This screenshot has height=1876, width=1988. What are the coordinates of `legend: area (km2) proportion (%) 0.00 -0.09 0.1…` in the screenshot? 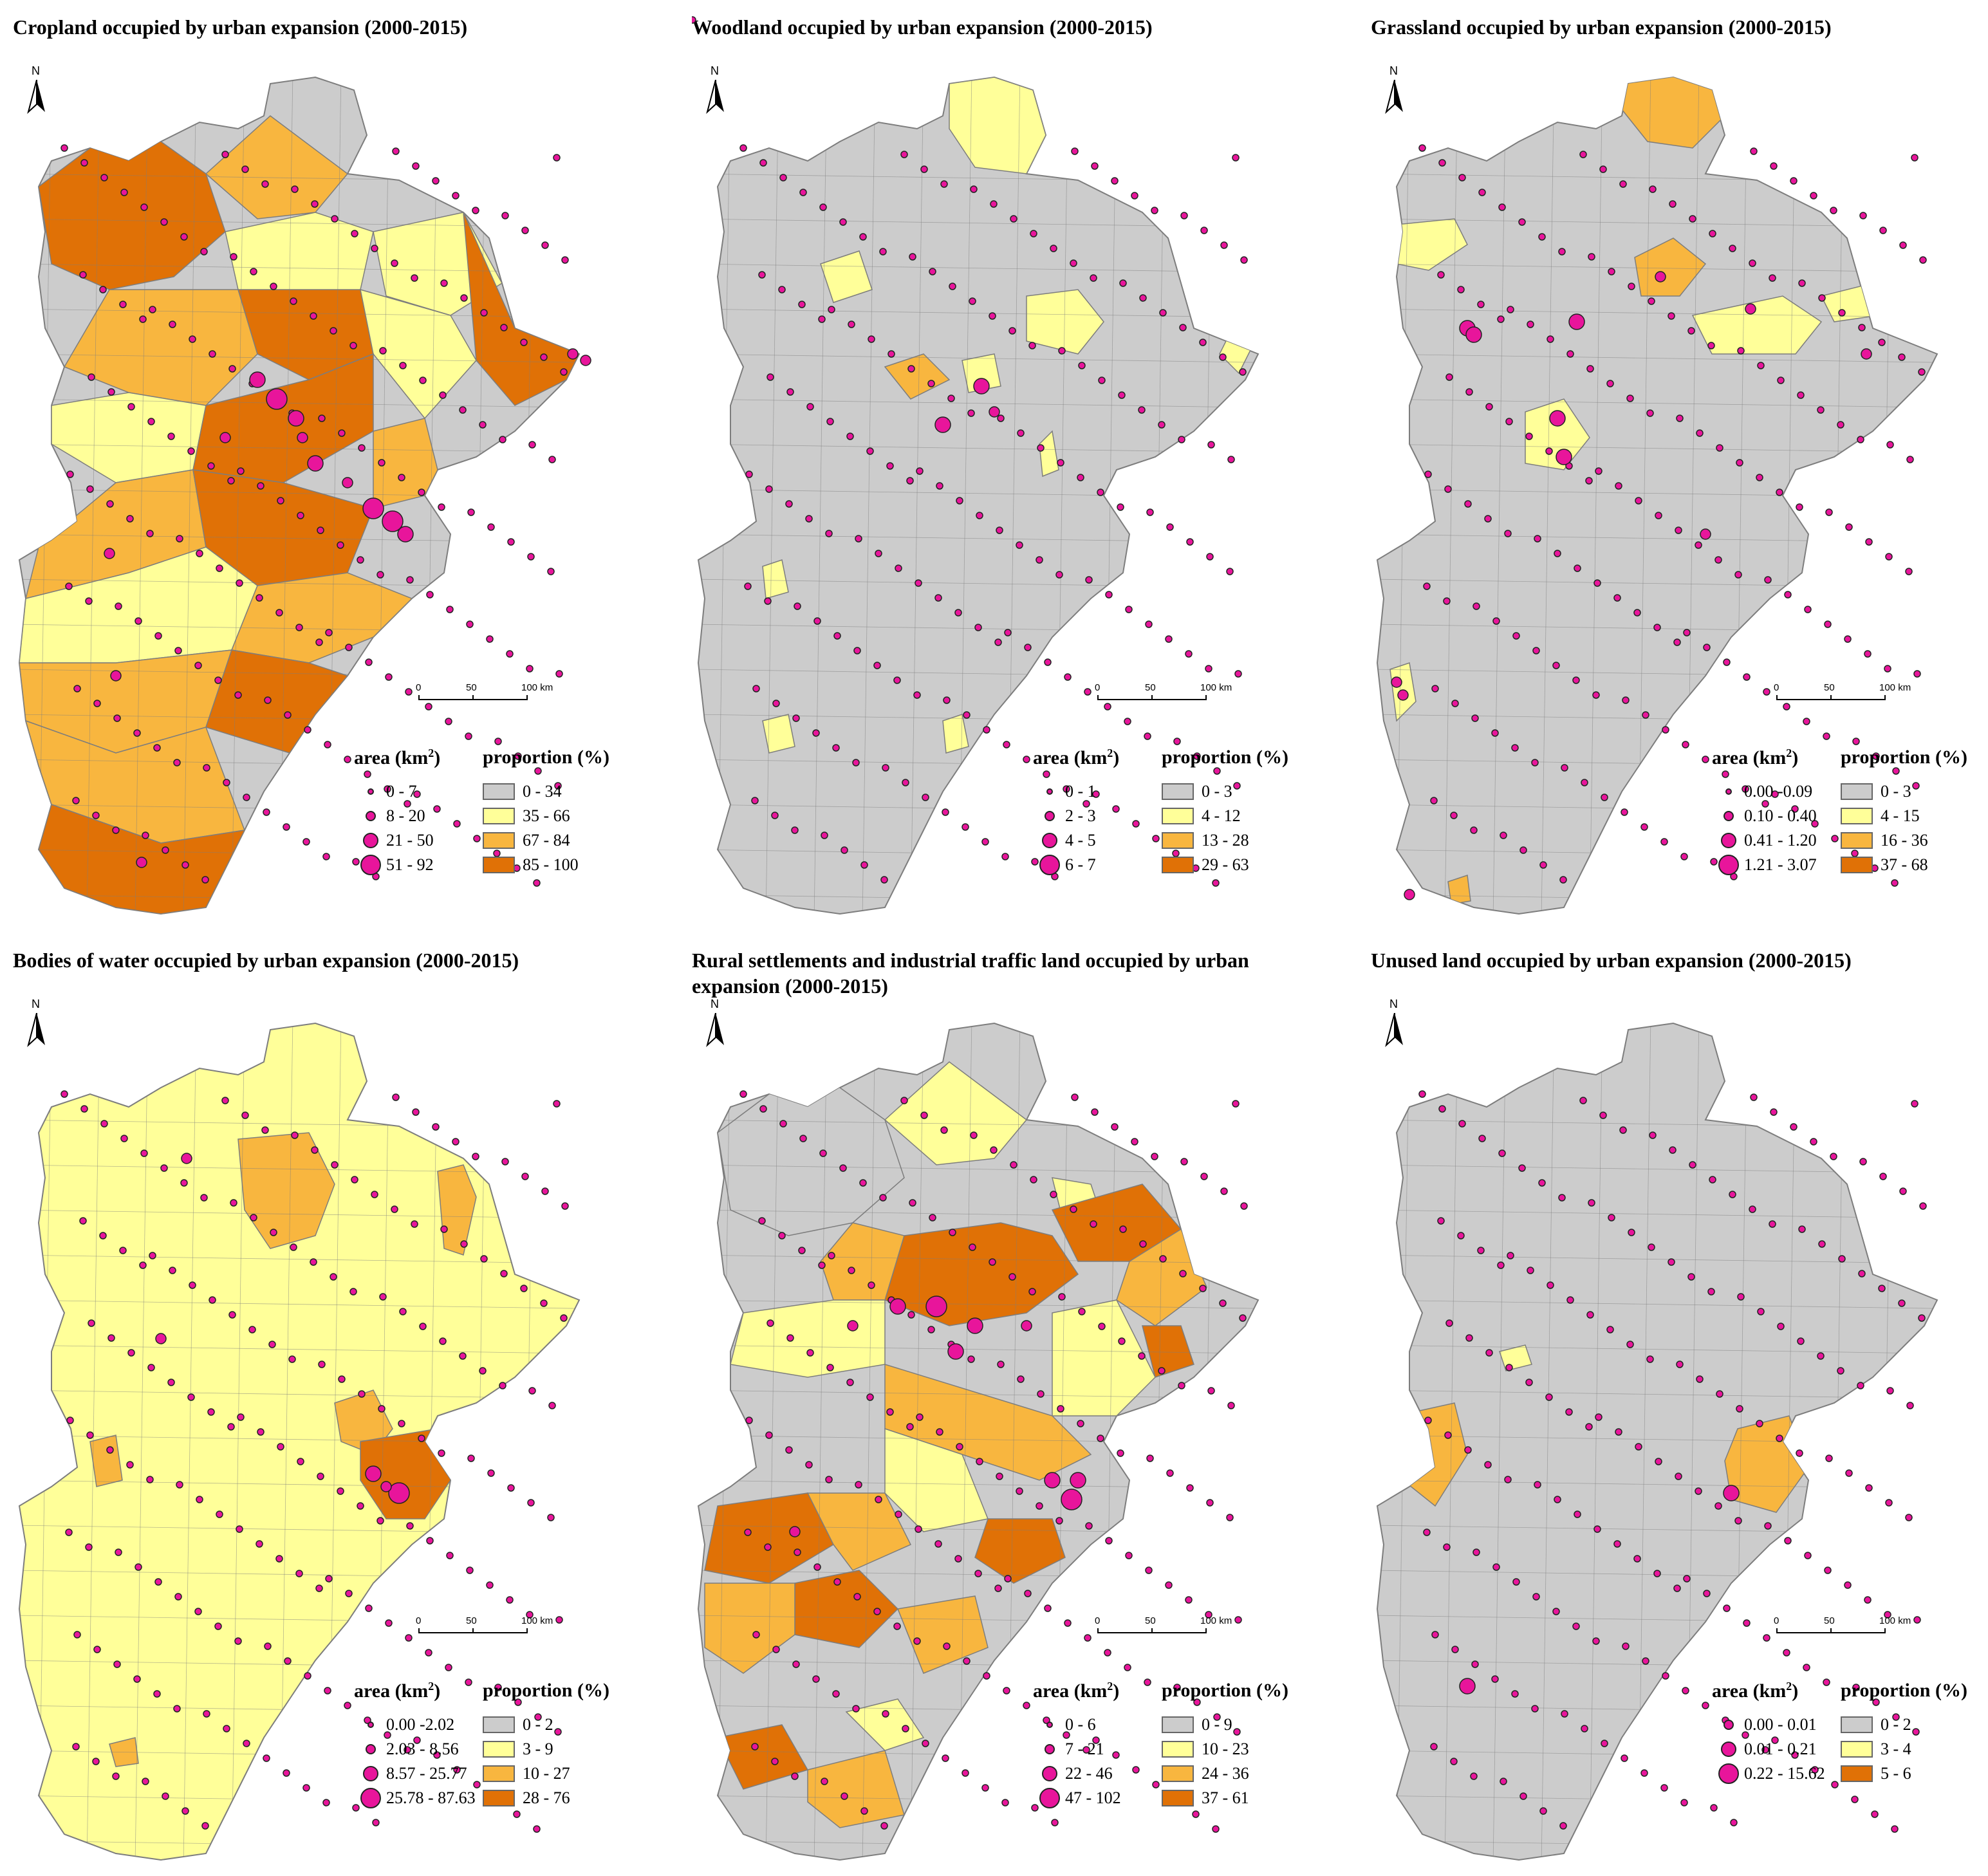 It's located at (1850, 827).